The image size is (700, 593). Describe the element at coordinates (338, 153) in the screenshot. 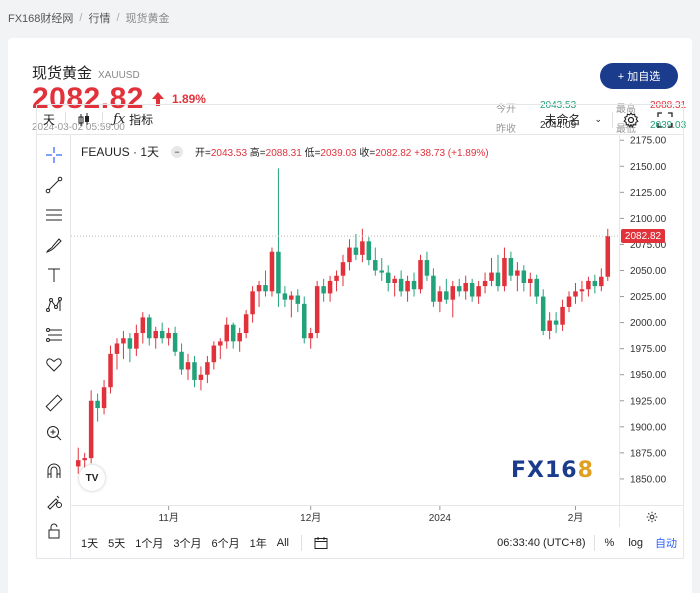

I see `legend-low: 2039.03` at that location.